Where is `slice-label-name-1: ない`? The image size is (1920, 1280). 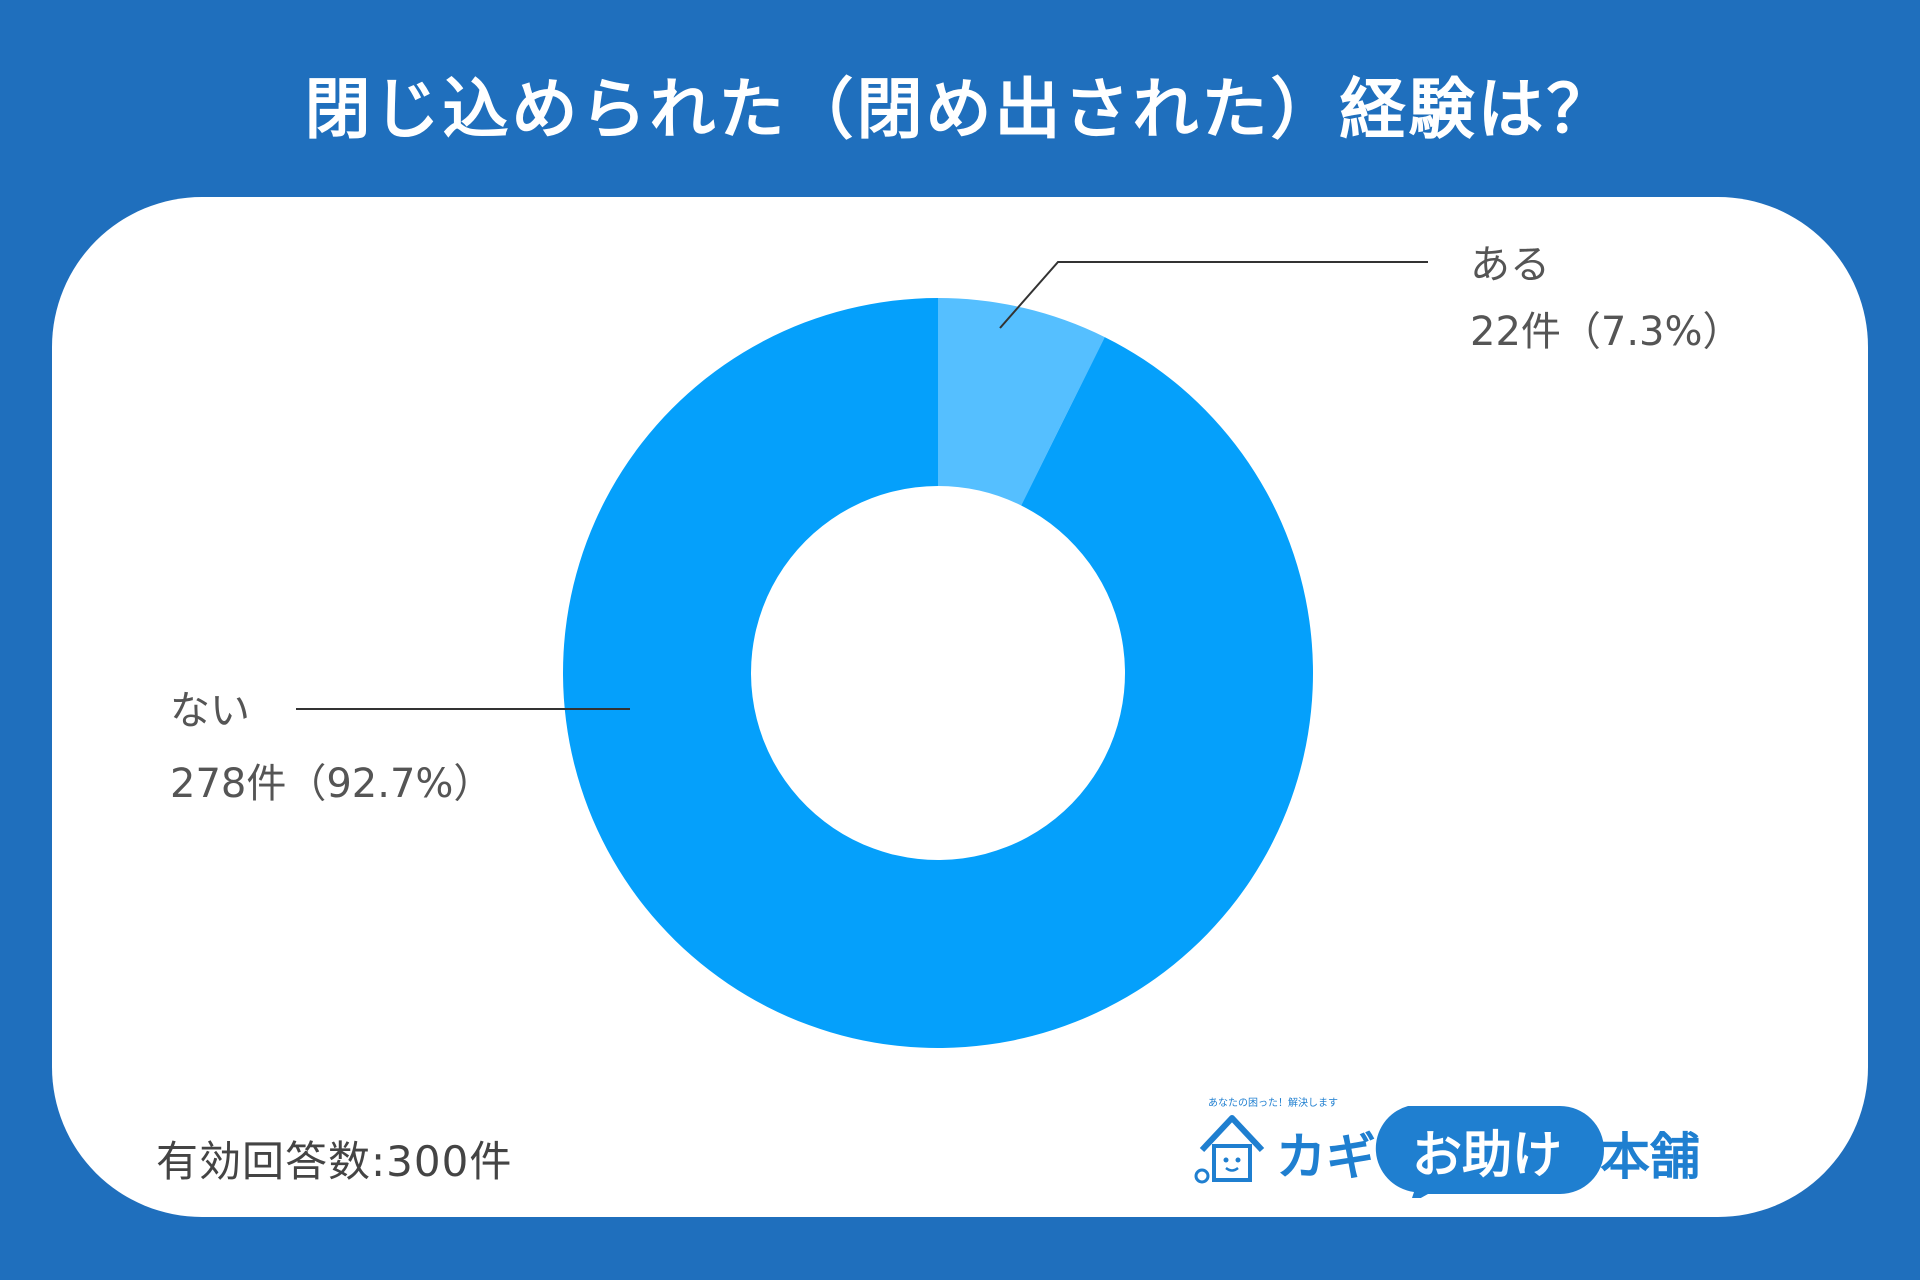
slice-label-name-1: ない is located at coordinates (210, 711).